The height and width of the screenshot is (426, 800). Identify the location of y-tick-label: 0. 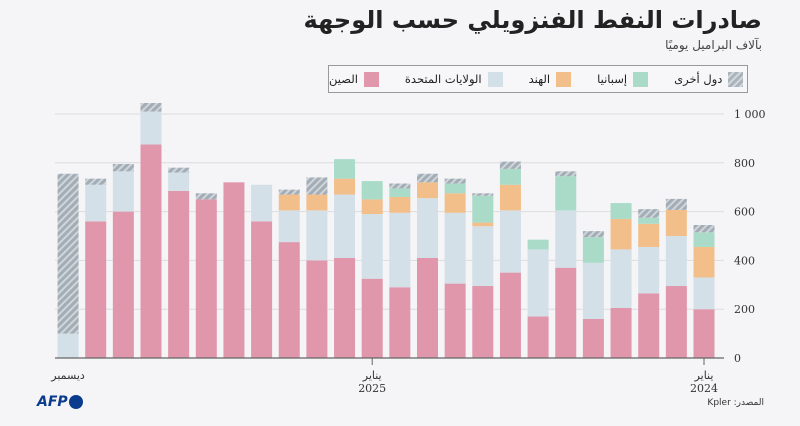
(737, 358).